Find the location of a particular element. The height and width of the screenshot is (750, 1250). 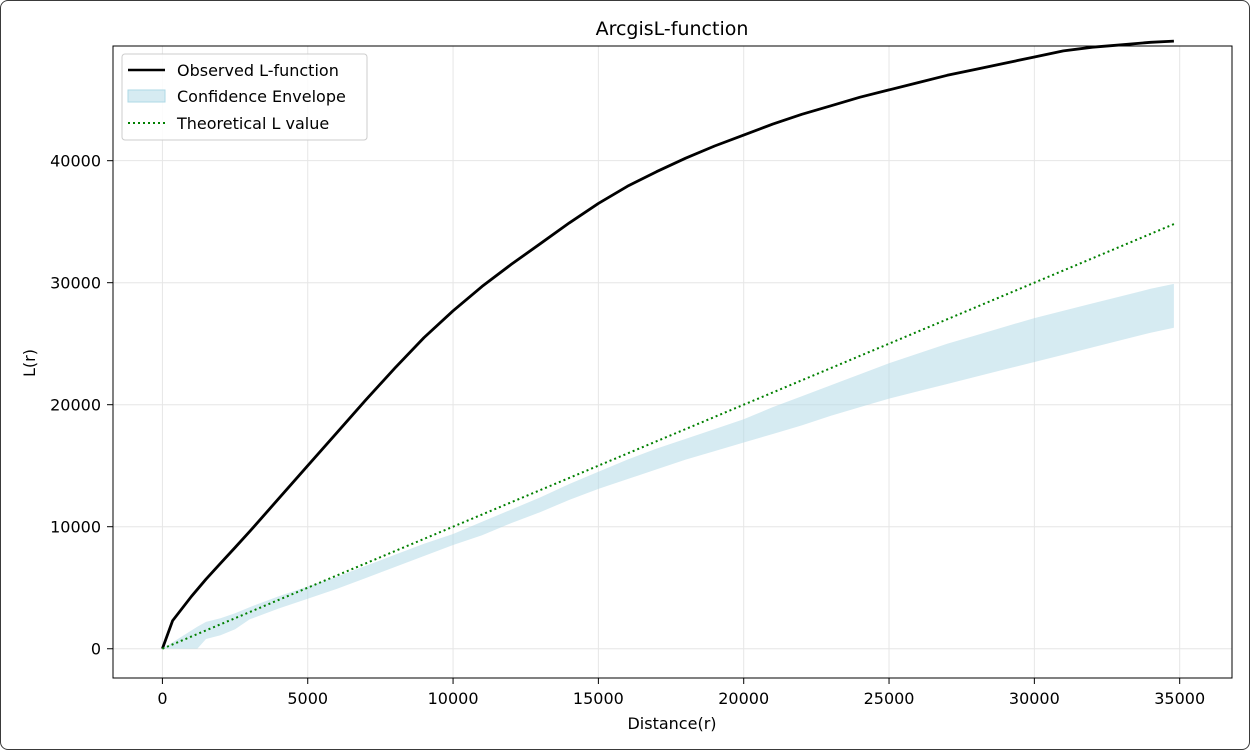

y-tick-label: 40000 is located at coordinates (75, 161).